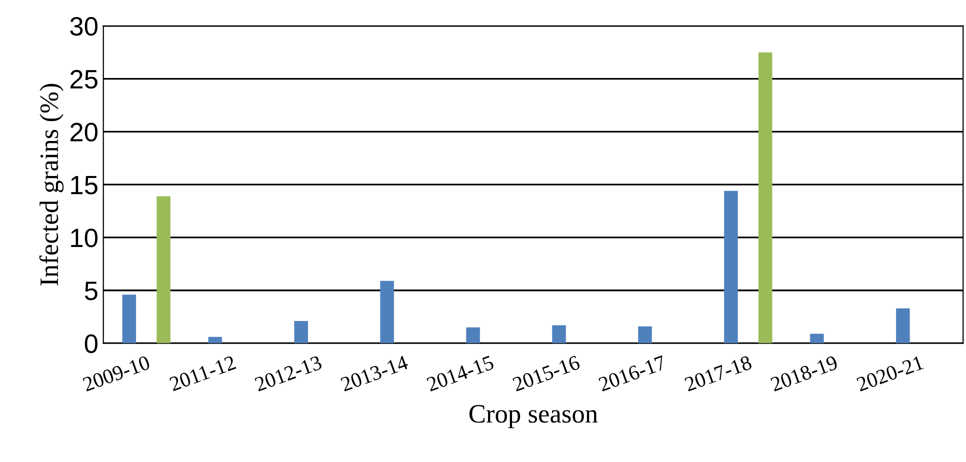 The width and height of the screenshot is (966, 462). I want to click on x-tick-label: 2011-12, so click(202, 373).